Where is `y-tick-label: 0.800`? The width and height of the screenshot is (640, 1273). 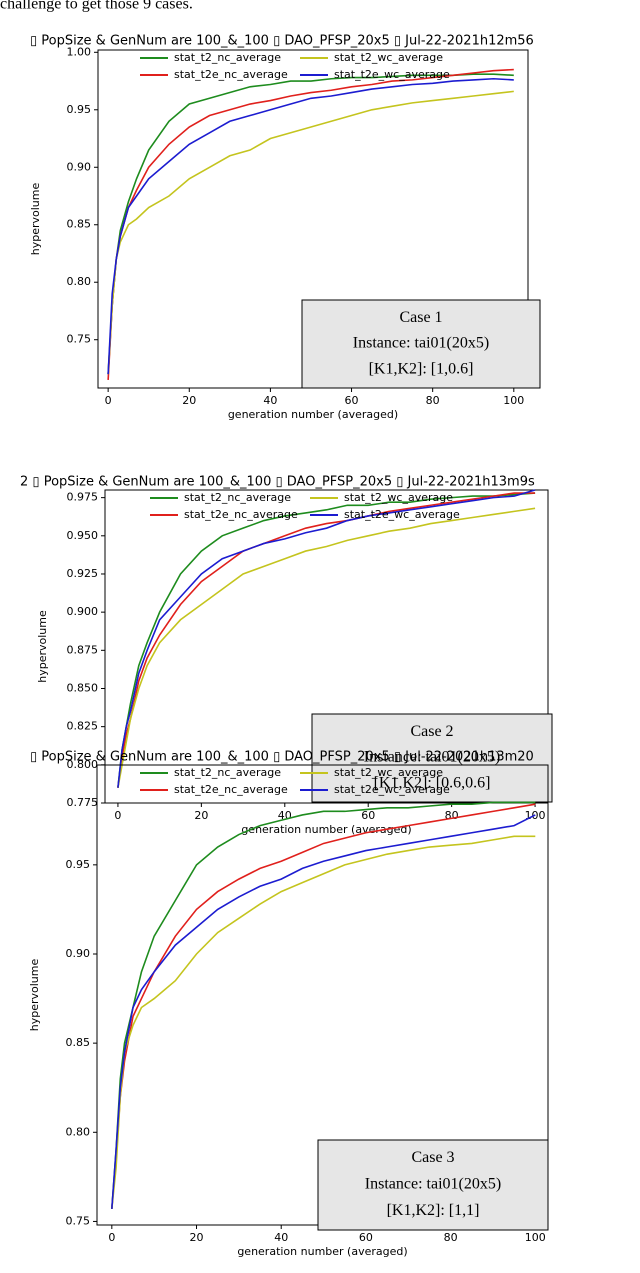 y-tick-label: 0.800 is located at coordinates (83, 764).